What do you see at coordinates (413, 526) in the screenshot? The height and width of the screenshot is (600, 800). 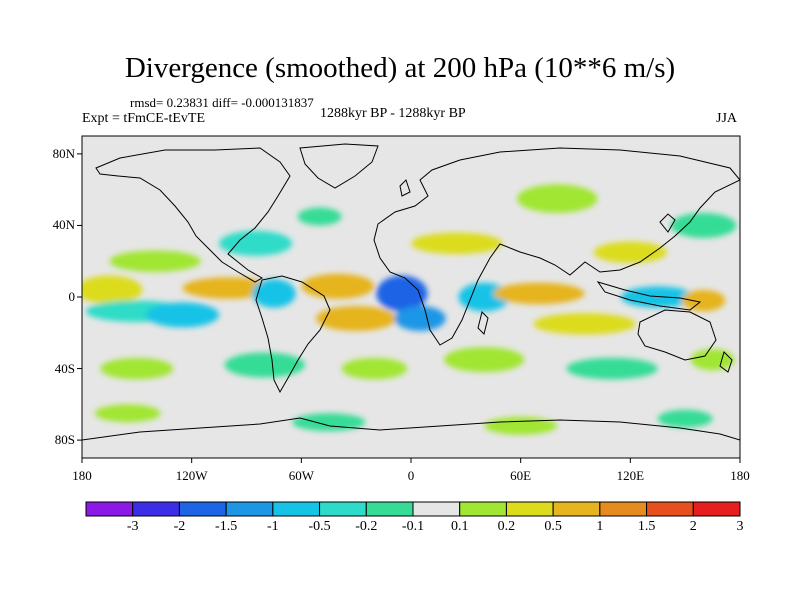 I see `colorbar-label-6: -0.1` at bounding box center [413, 526].